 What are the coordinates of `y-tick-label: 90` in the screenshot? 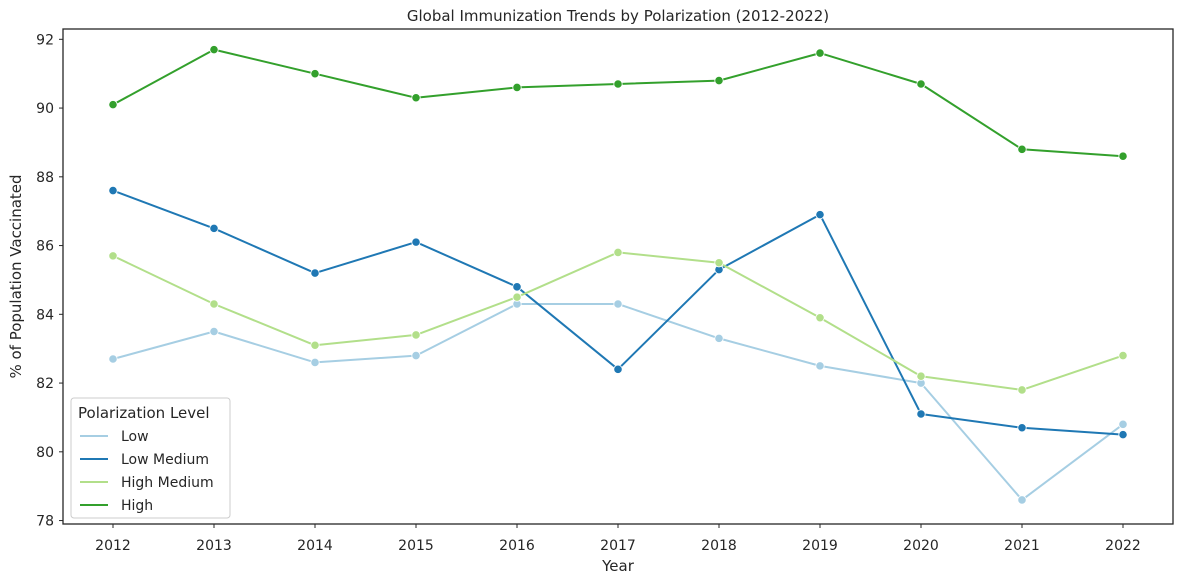 It's located at (45, 109).